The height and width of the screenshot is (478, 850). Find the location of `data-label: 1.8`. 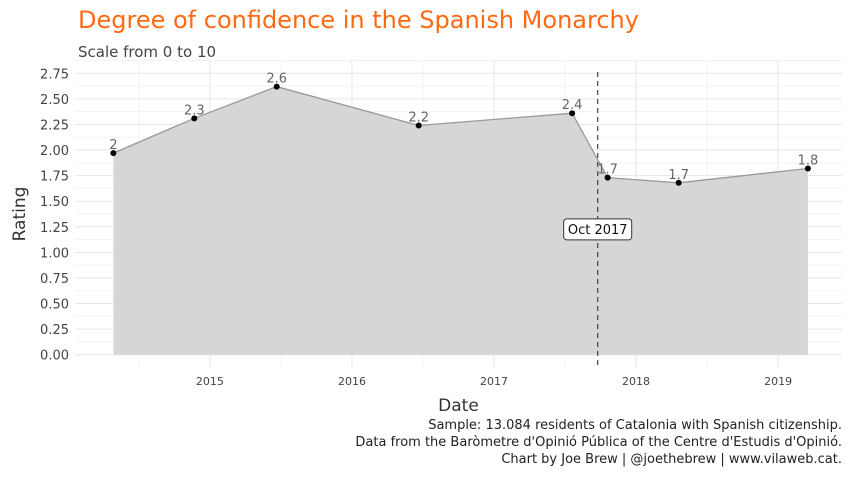

data-label: 1.8 is located at coordinates (808, 160).